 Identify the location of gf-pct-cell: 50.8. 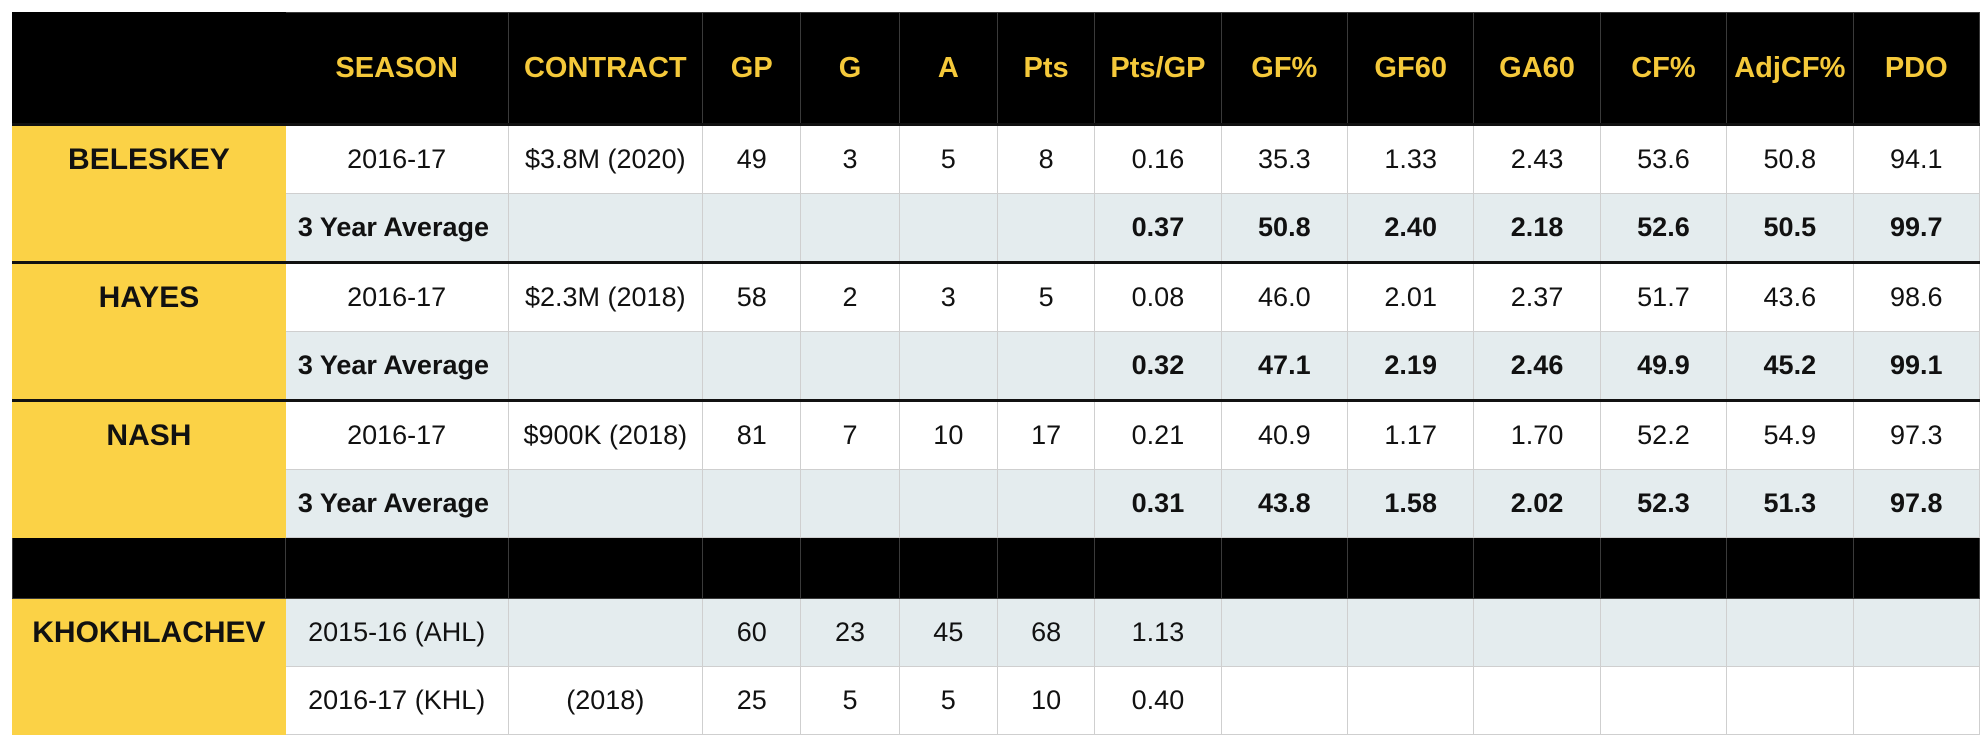
(1284, 228).